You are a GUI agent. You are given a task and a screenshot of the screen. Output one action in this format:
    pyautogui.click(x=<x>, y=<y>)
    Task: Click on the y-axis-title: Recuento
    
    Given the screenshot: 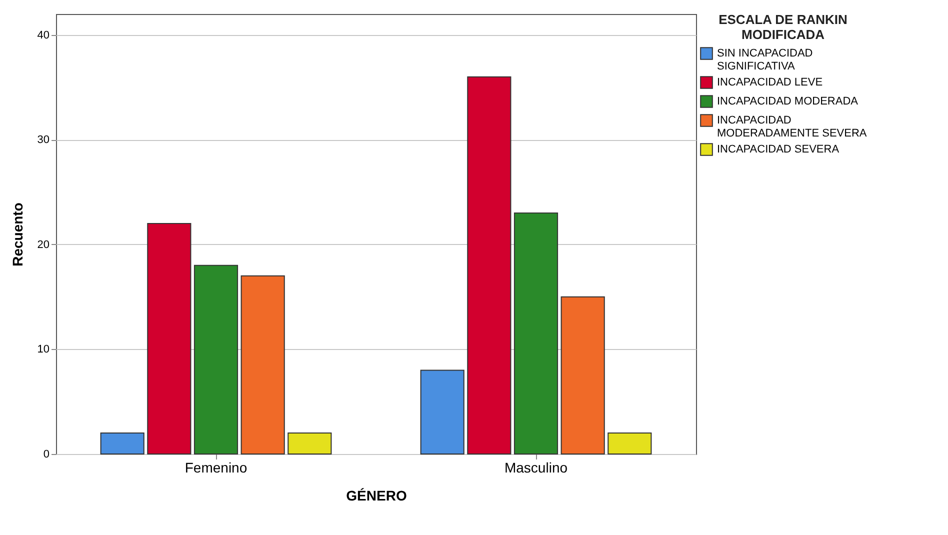 What is the action you would take?
    pyautogui.click(x=17, y=234)
    